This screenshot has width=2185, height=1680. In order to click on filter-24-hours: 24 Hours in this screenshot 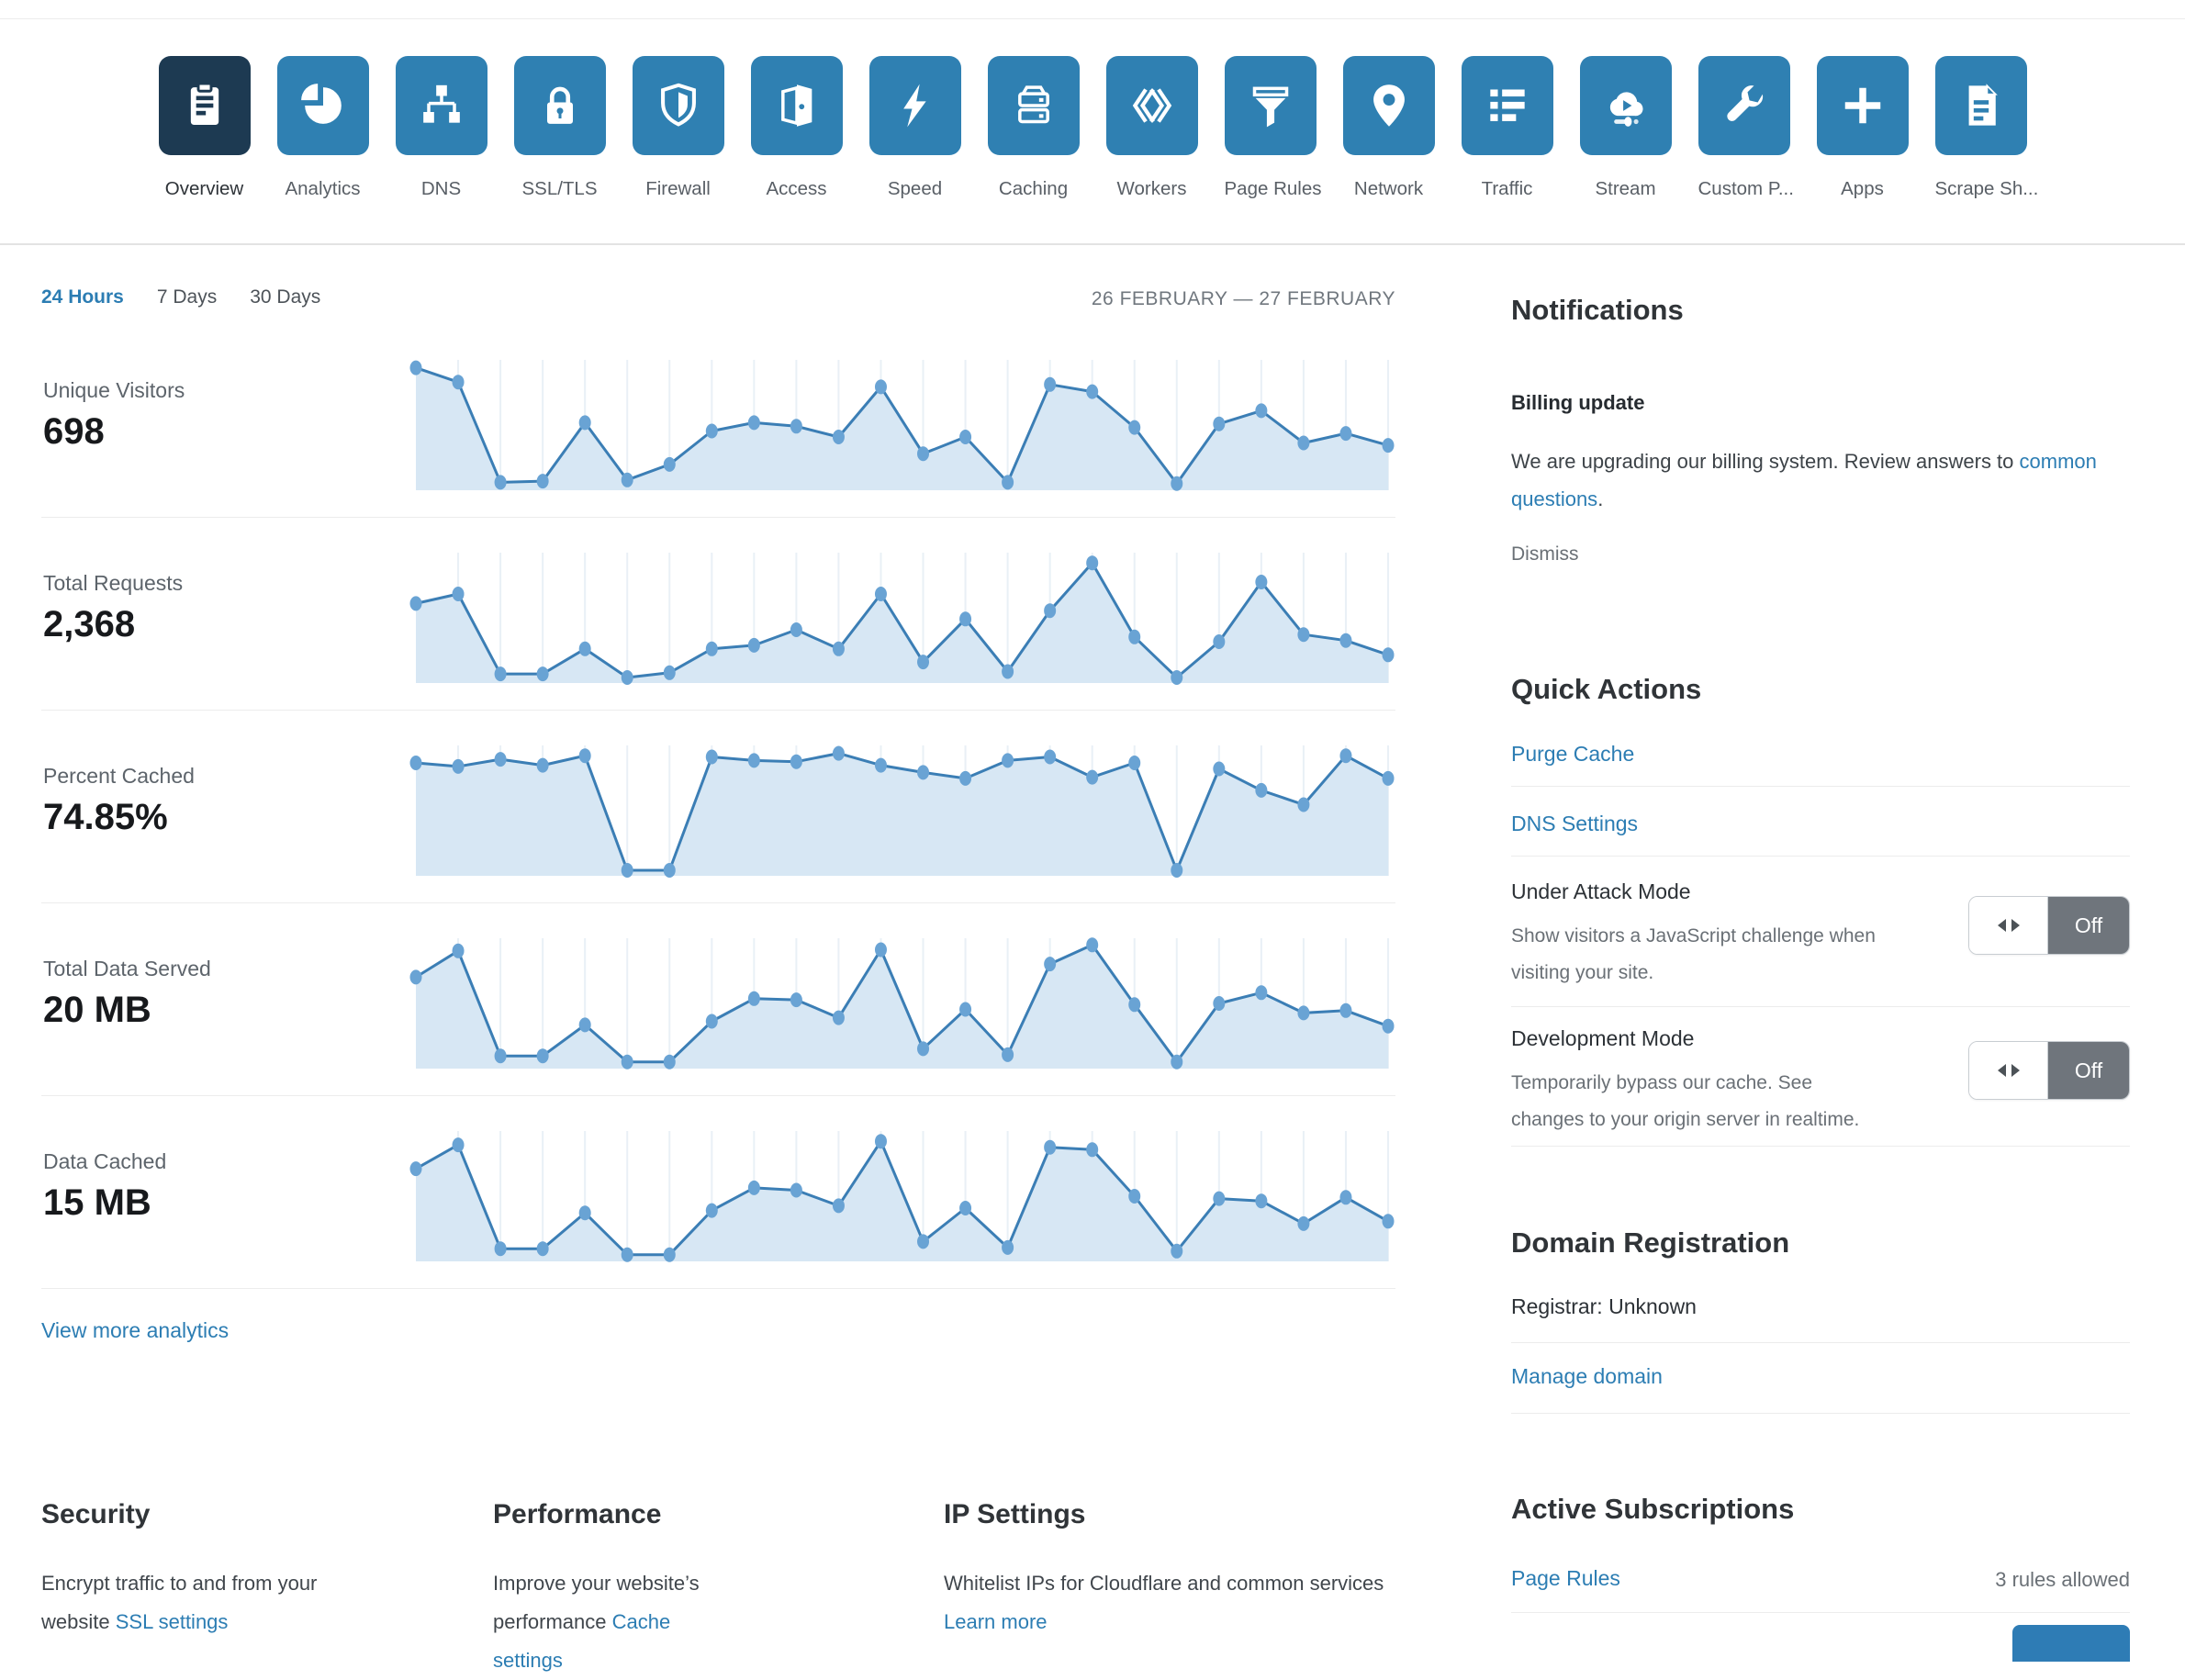, I will do `click(82, 297)`.